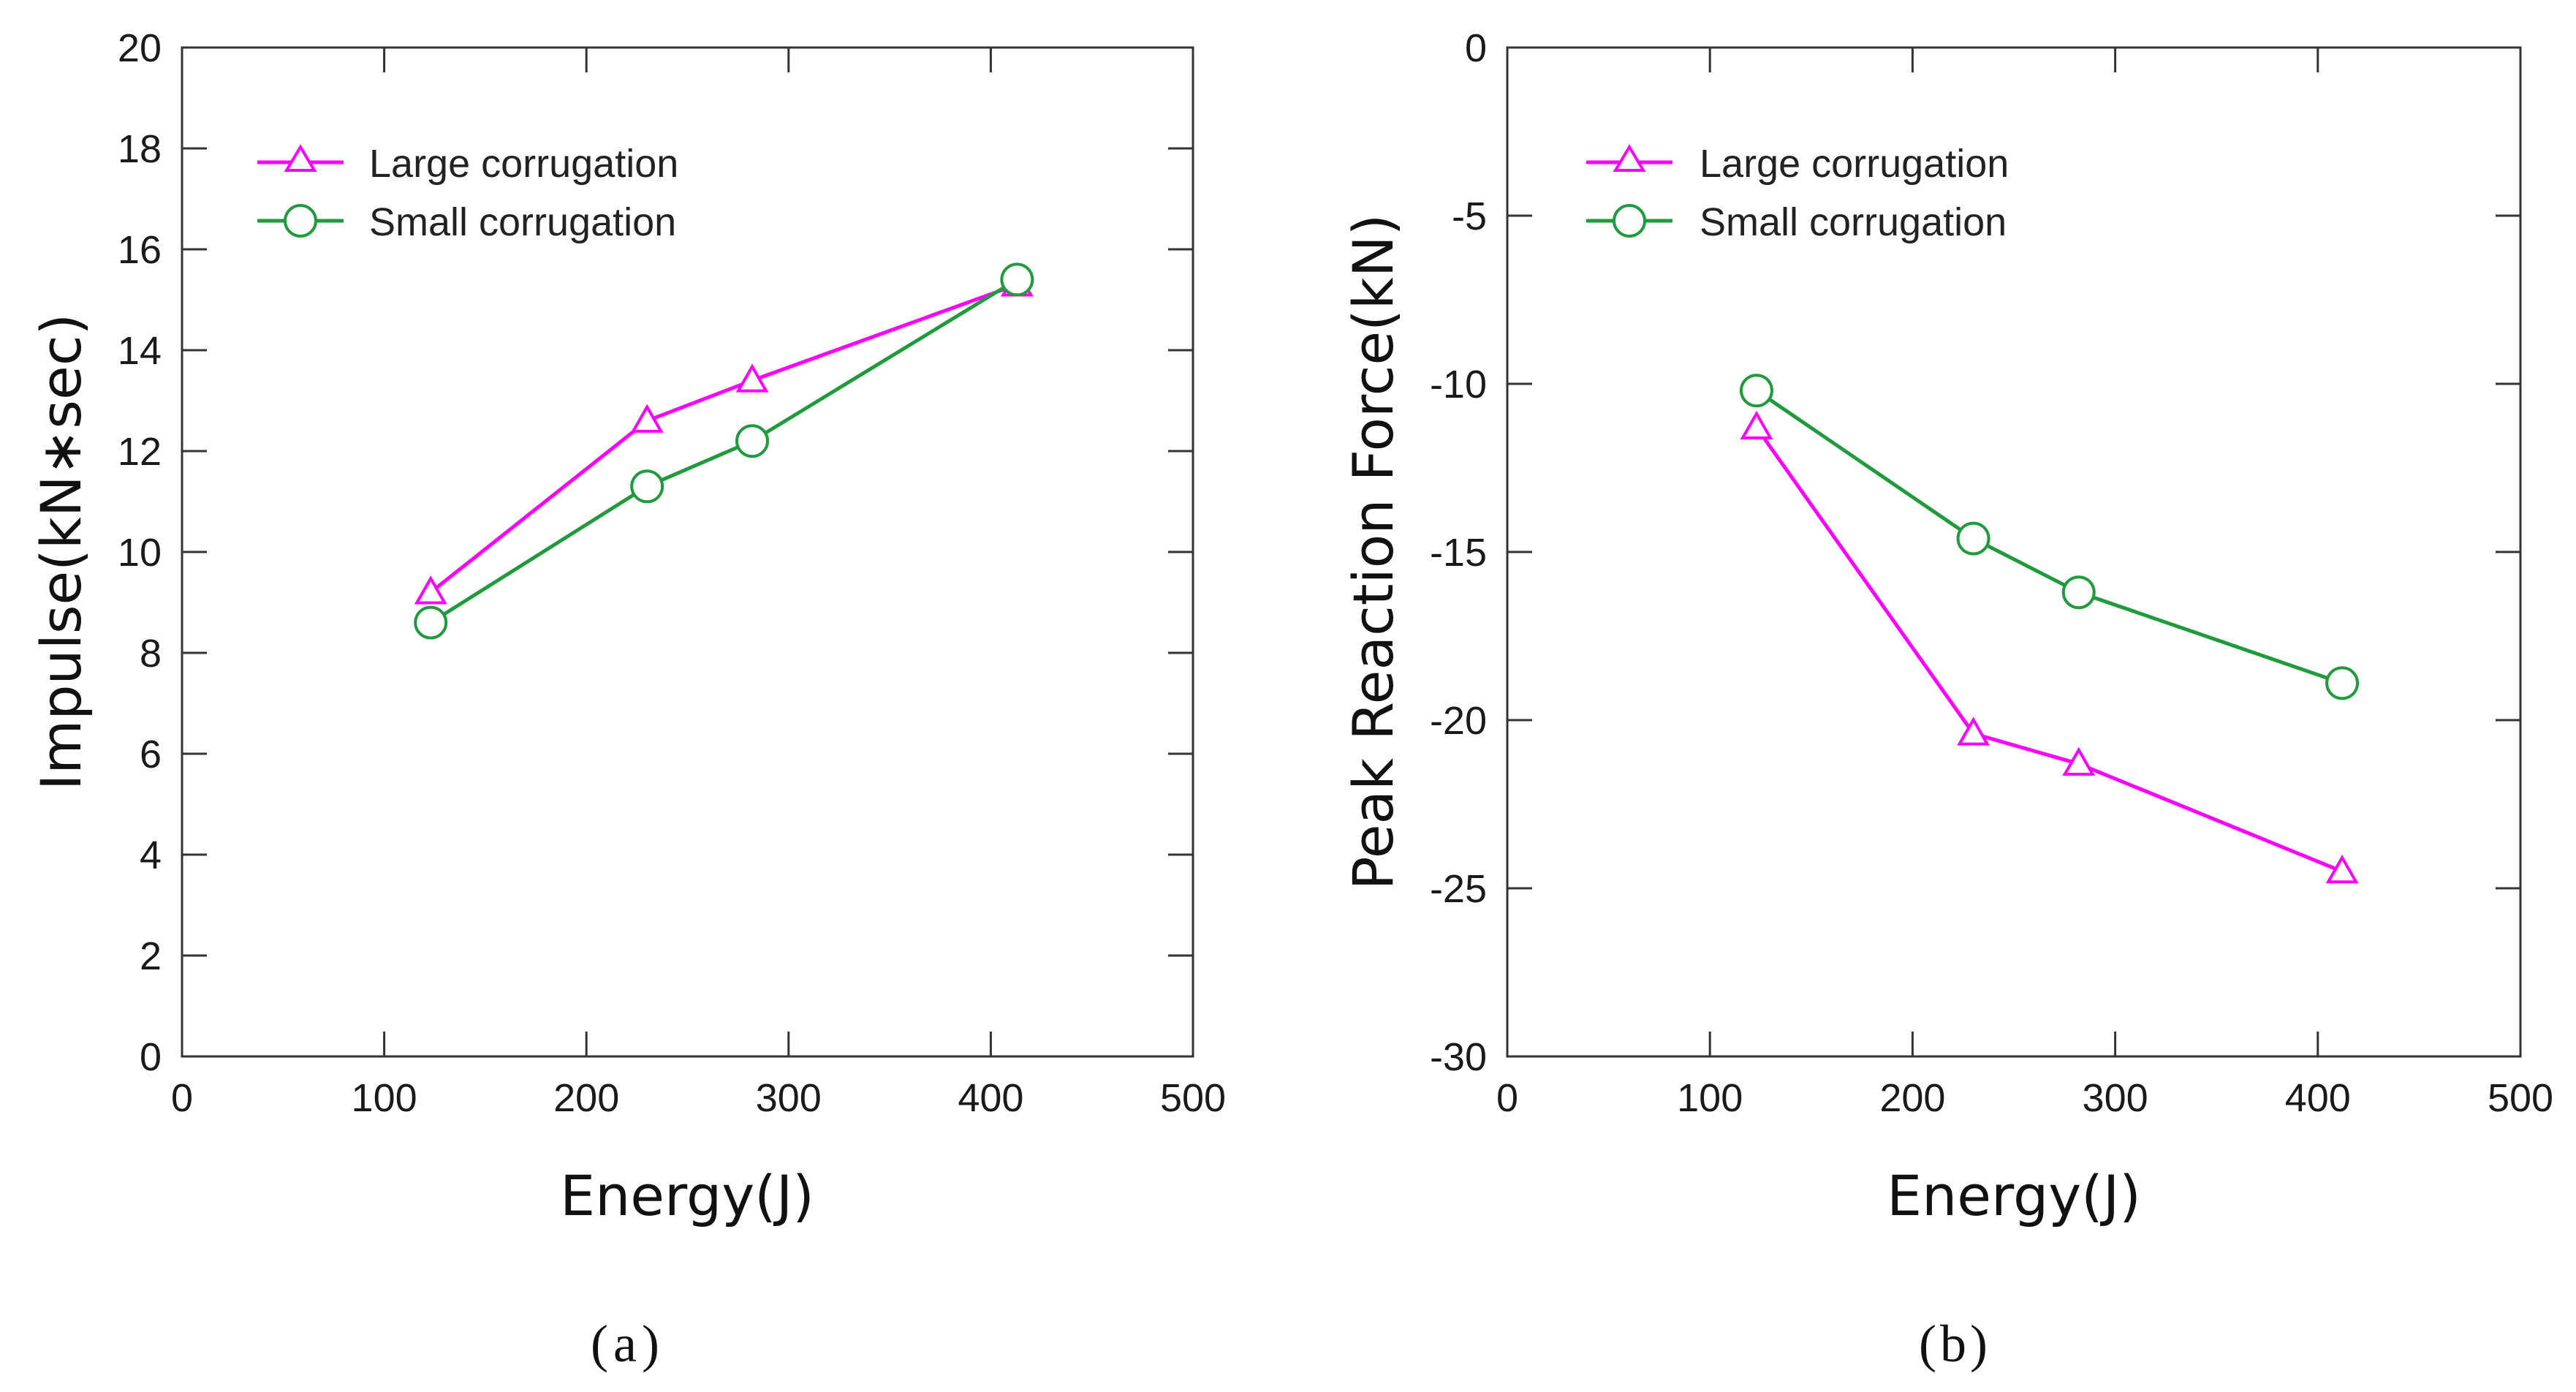 The width and height of the screenshot is (2576, 1392). Describe the element at coordinates (1458, 889) in the screenshot. I see `y-tick-label: -25` at that location.